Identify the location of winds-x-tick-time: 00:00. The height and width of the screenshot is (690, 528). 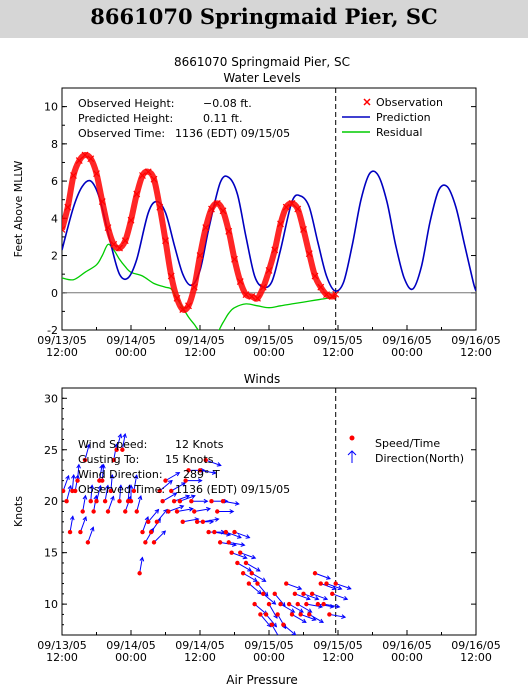
(131, 657).